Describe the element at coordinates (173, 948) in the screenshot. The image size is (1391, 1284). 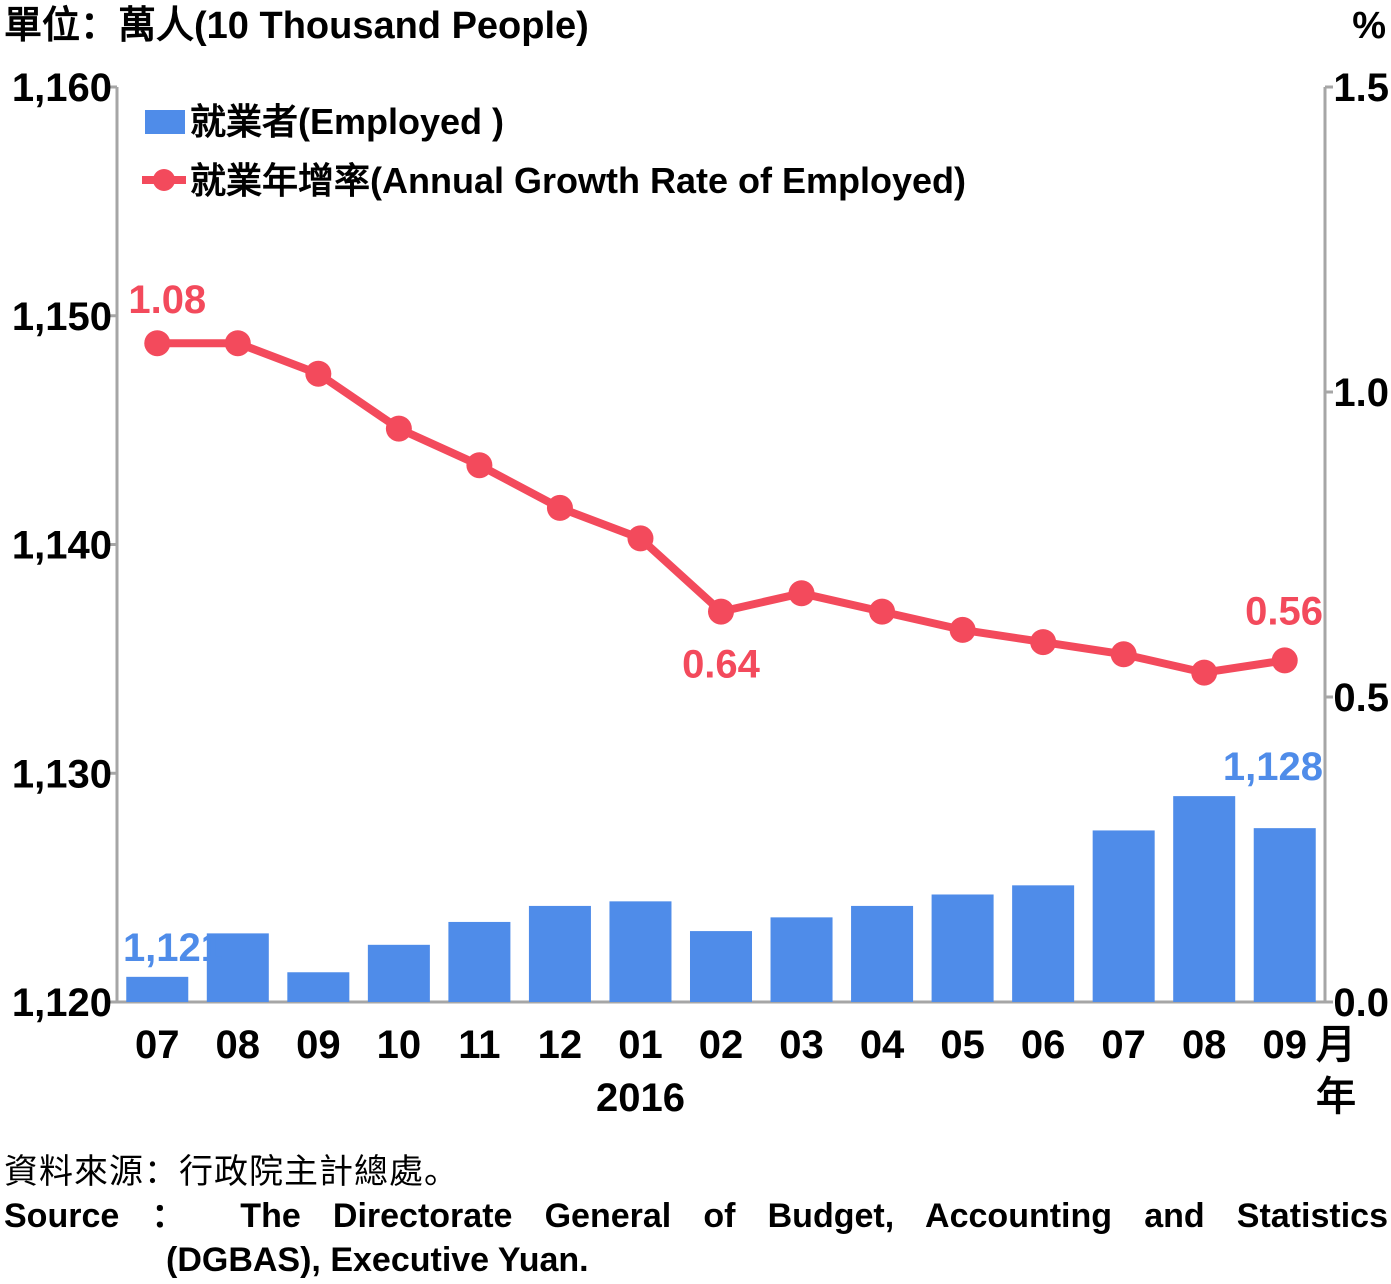
I see `bar-data-label: 1,121` at that location.